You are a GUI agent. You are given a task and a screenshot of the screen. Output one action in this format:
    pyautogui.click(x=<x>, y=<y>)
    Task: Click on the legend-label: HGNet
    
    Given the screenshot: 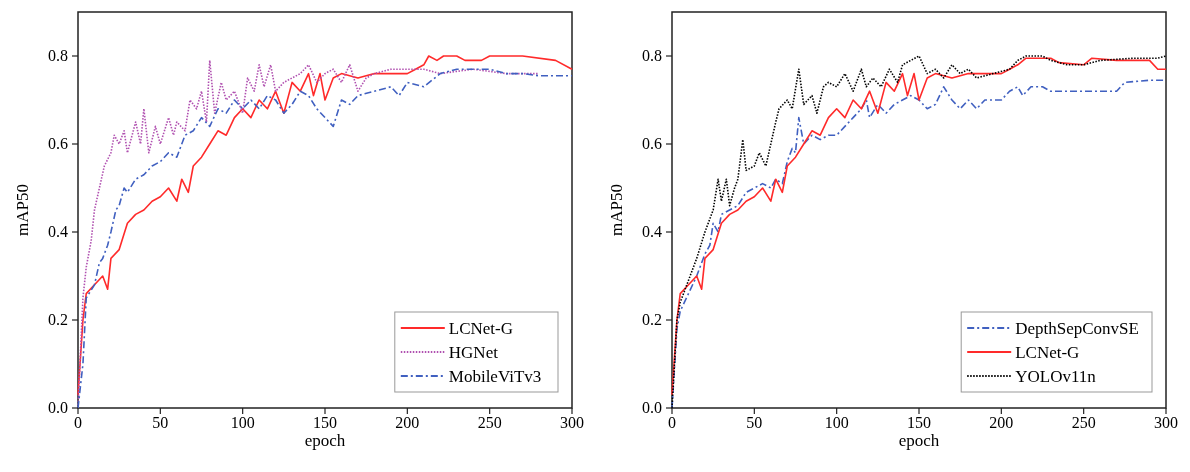 What is the action you would take?
    pyautogui.click(x=473, y=352)
    